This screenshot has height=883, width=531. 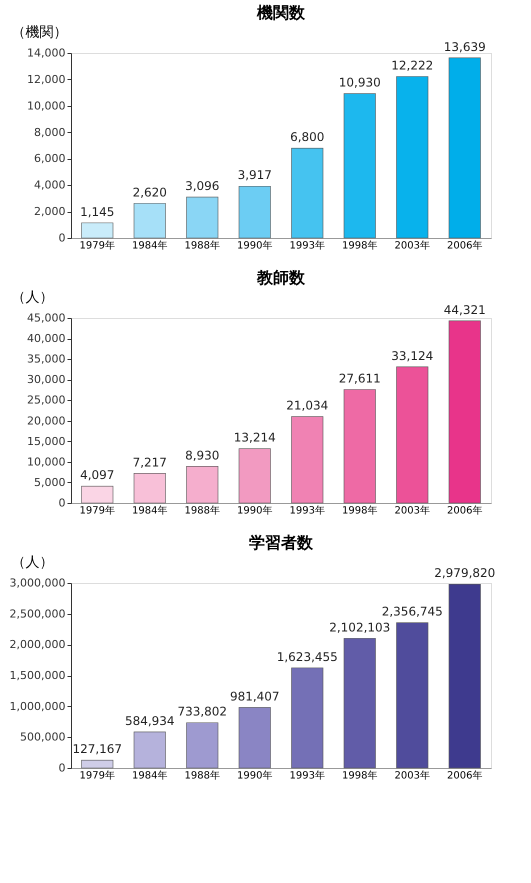 I want to click on data-label: 1,145, so click(x=97, y=211).